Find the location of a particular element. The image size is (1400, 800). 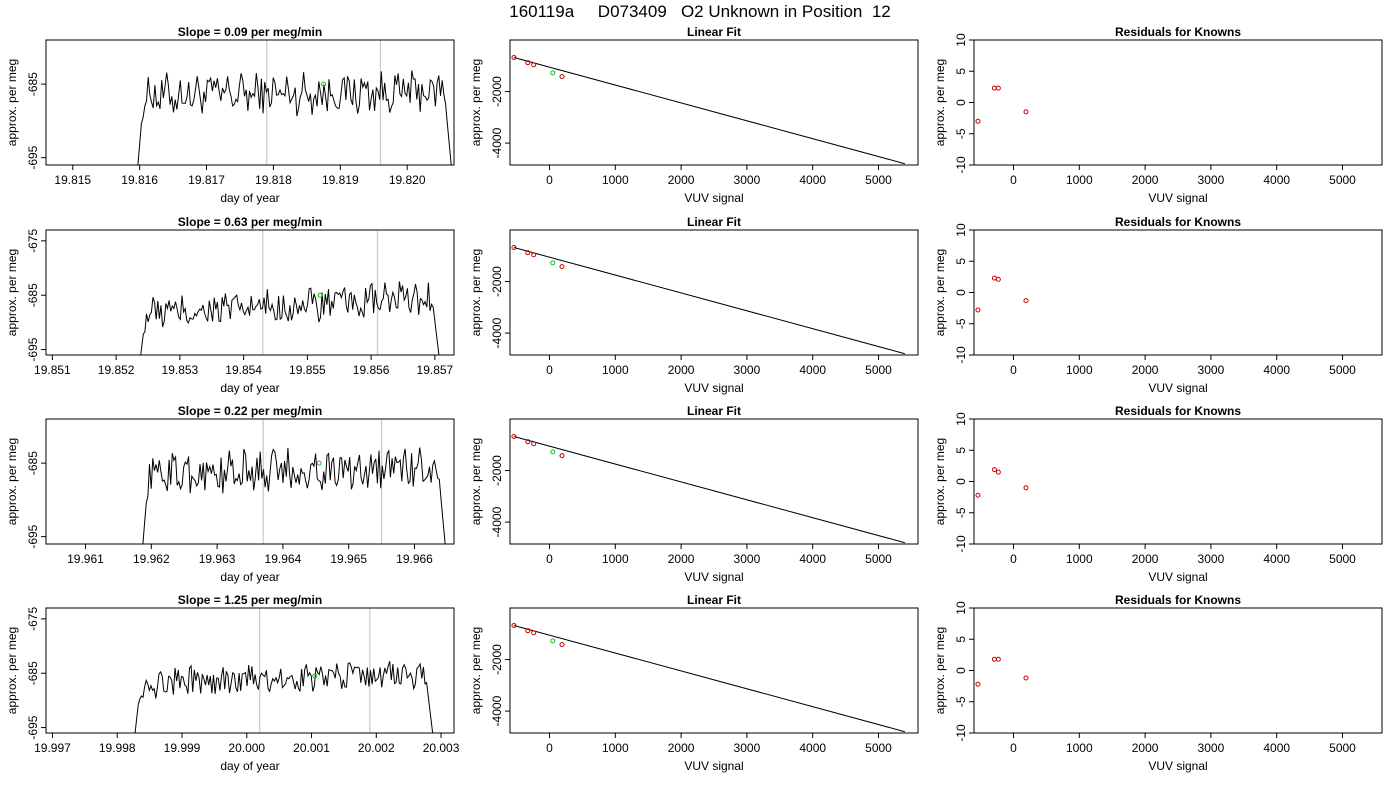

x-tick-label: 19.818 is located at coordinates (273, 180).